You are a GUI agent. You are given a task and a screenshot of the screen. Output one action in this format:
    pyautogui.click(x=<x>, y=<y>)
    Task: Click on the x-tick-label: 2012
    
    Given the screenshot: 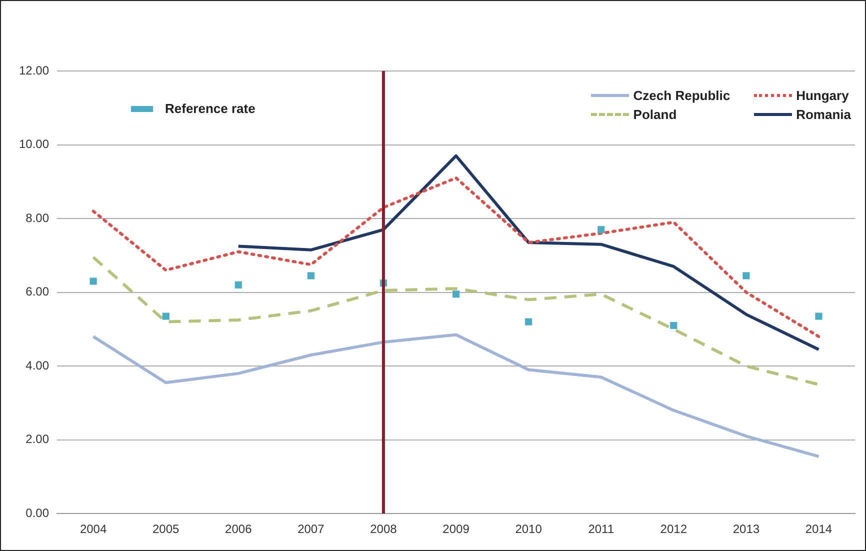 What is the action you would take?
    pyautogui.click(x=674, y=529)
    